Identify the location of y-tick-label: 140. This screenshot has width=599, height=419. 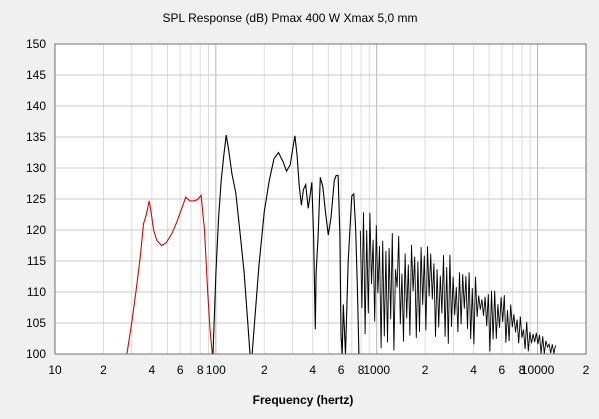
(36, 106).